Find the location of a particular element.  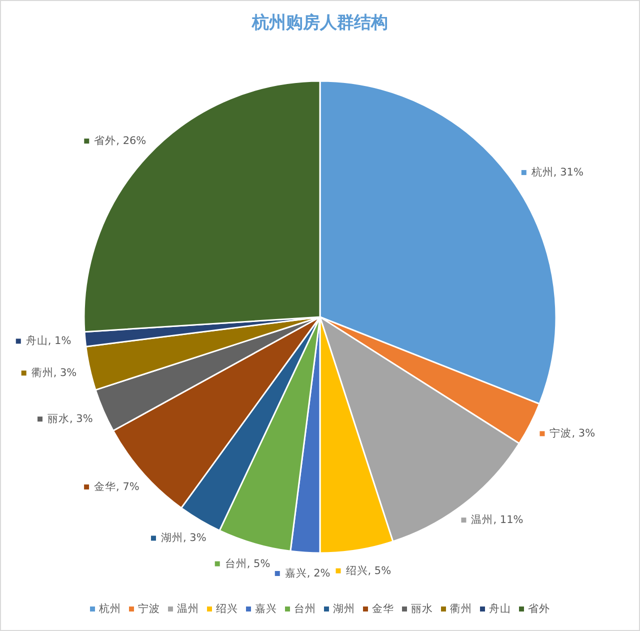

data-label: 宁波, 3% is located at coordinates (573, 433).